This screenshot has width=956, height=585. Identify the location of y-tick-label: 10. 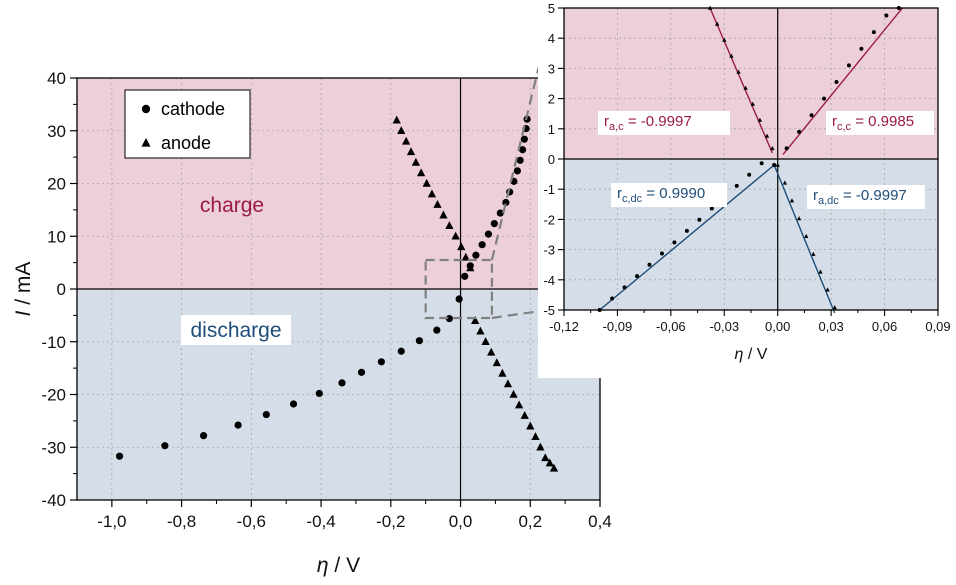
(56, 236).